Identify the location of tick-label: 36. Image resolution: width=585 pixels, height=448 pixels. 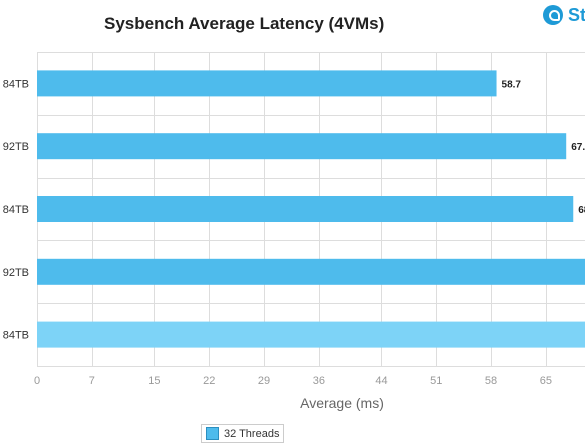
(319, 381).